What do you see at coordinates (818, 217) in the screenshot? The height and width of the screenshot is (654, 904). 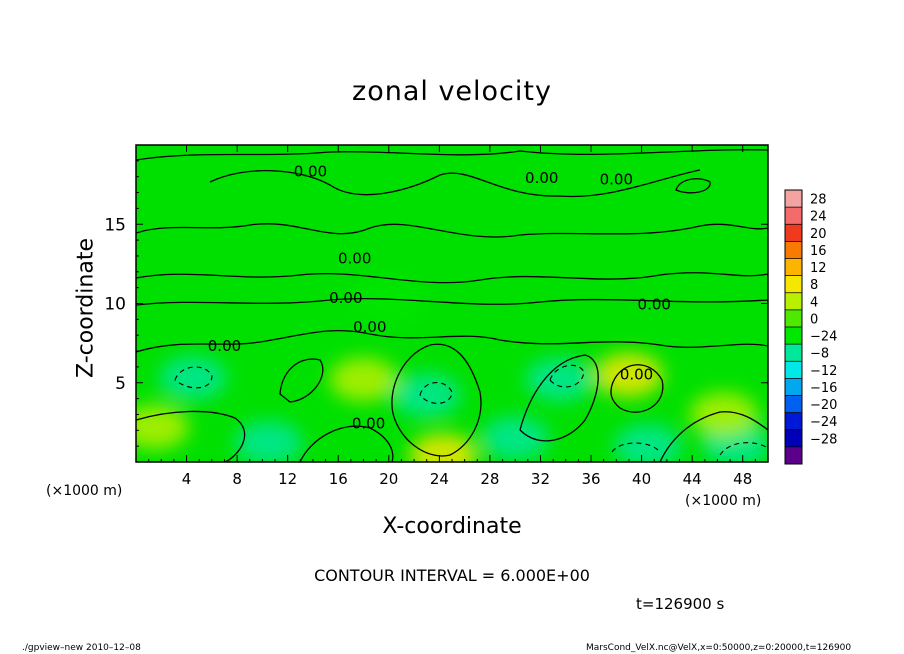 I see `colorbar-label: 24` at bounding box center [818, 217].